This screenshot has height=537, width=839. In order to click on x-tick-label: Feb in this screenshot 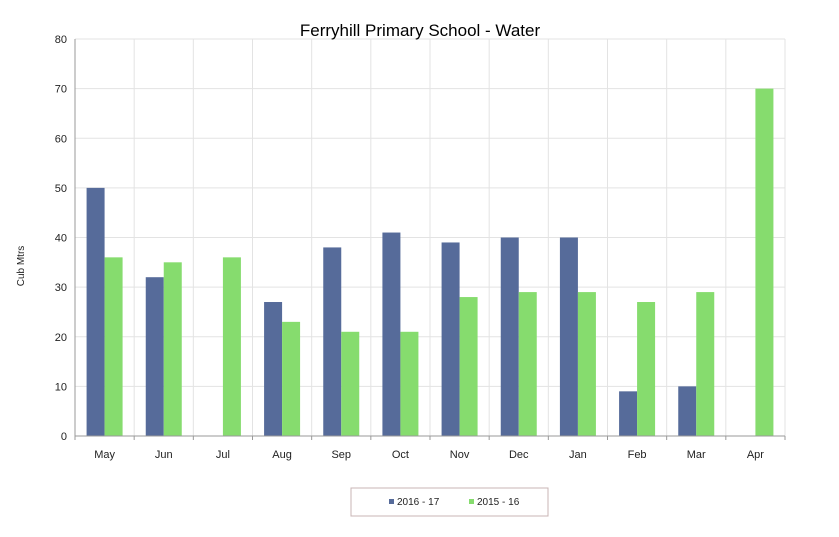, I will do `click(637, 455)`.